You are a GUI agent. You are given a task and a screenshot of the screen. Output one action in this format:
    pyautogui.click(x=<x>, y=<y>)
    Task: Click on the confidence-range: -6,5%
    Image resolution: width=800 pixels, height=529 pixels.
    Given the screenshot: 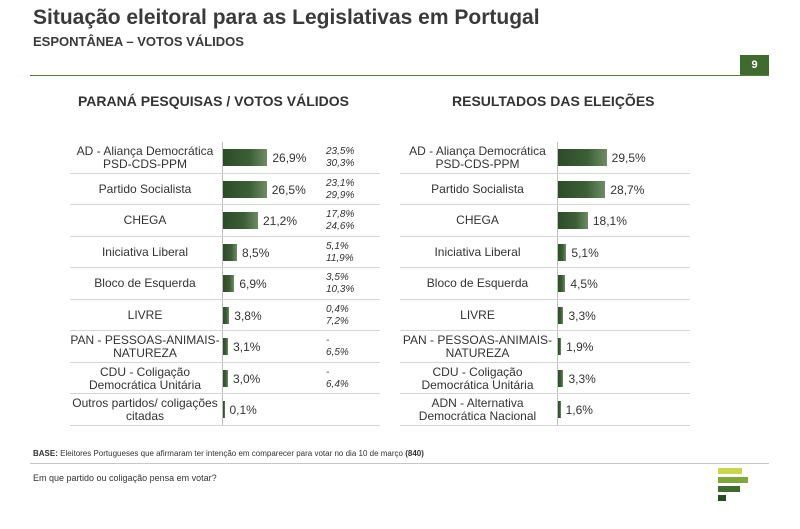 What is the action you would take?
    pyautogui.click(x=337, y=347)
    